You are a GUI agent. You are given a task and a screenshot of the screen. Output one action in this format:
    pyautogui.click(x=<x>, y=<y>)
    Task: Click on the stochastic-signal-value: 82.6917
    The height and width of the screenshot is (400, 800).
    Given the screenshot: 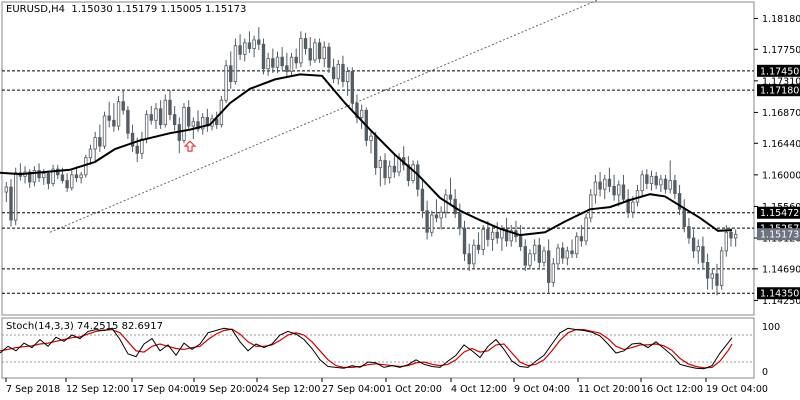 What is the action you would take?
    pyautogui.click(x=142, y=326)
    